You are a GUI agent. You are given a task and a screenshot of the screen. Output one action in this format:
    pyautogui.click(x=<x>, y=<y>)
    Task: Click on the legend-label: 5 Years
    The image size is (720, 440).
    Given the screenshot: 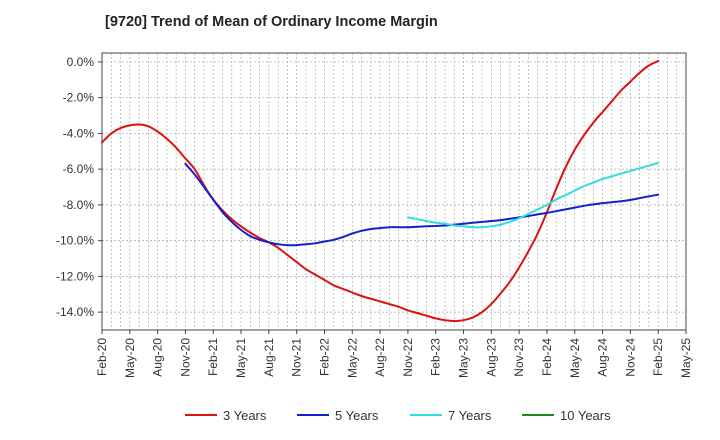 What is the action you would take?
    pyautogui.click(x=357, y=415)
    